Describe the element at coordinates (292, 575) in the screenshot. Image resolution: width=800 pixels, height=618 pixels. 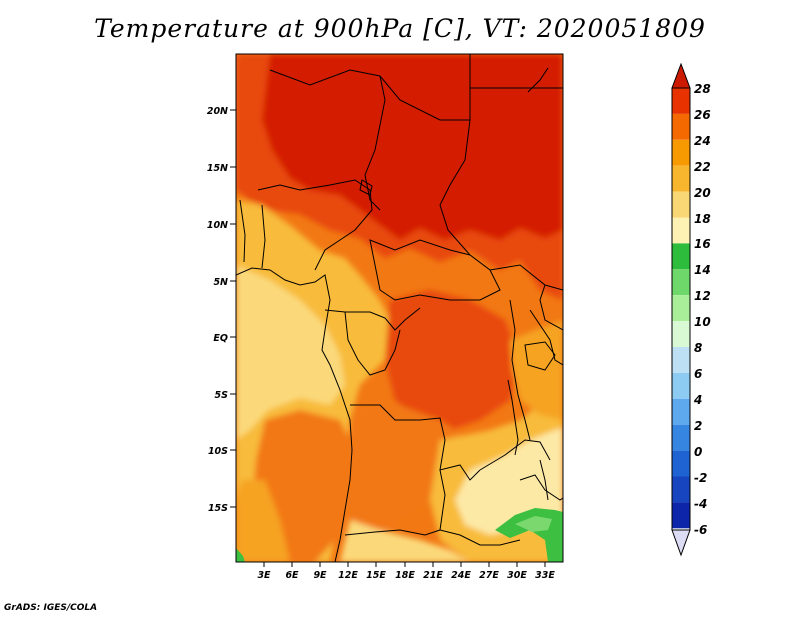
I see `lon-label-6e: 6E` at that location.